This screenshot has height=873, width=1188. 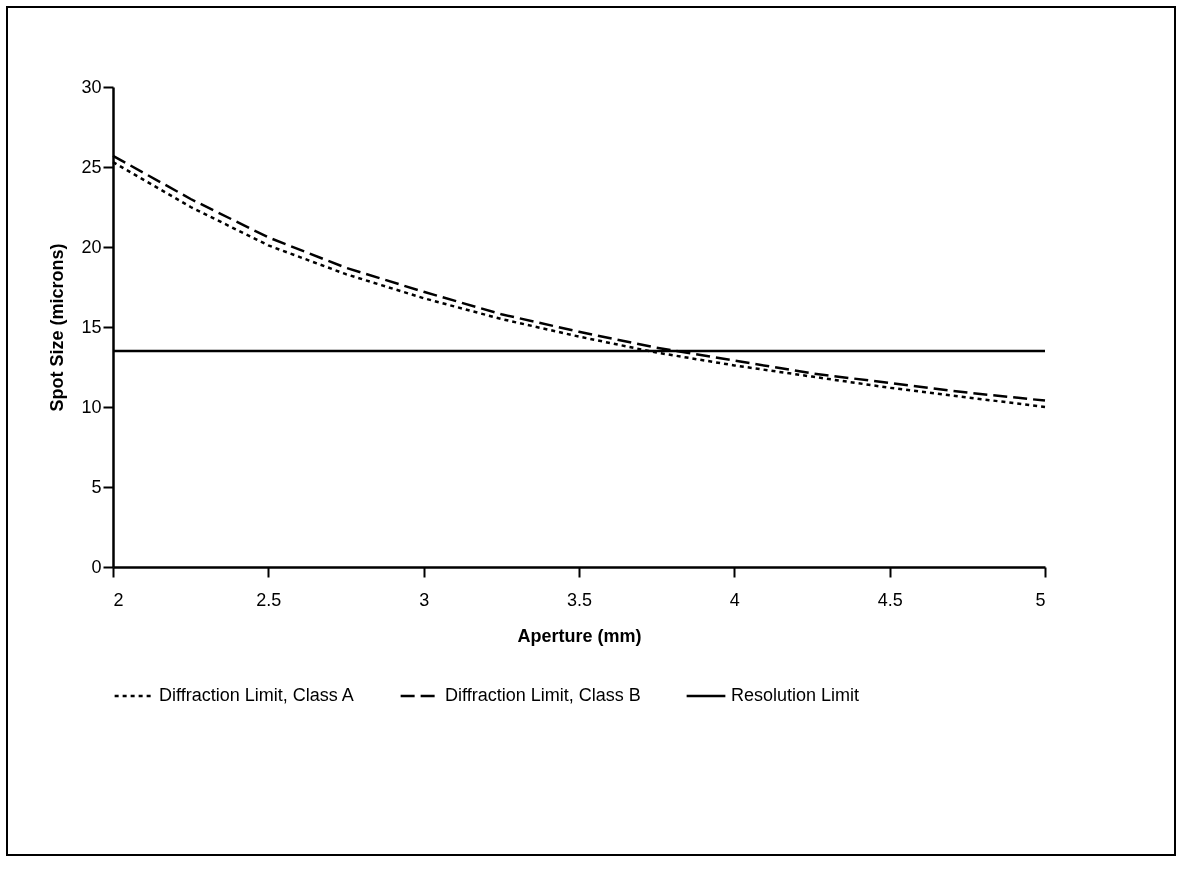 What do you see at coordinates (579, 599) in the screenshot?
I see `x-tick-label: 3.5` at bounding box center [579, 599].